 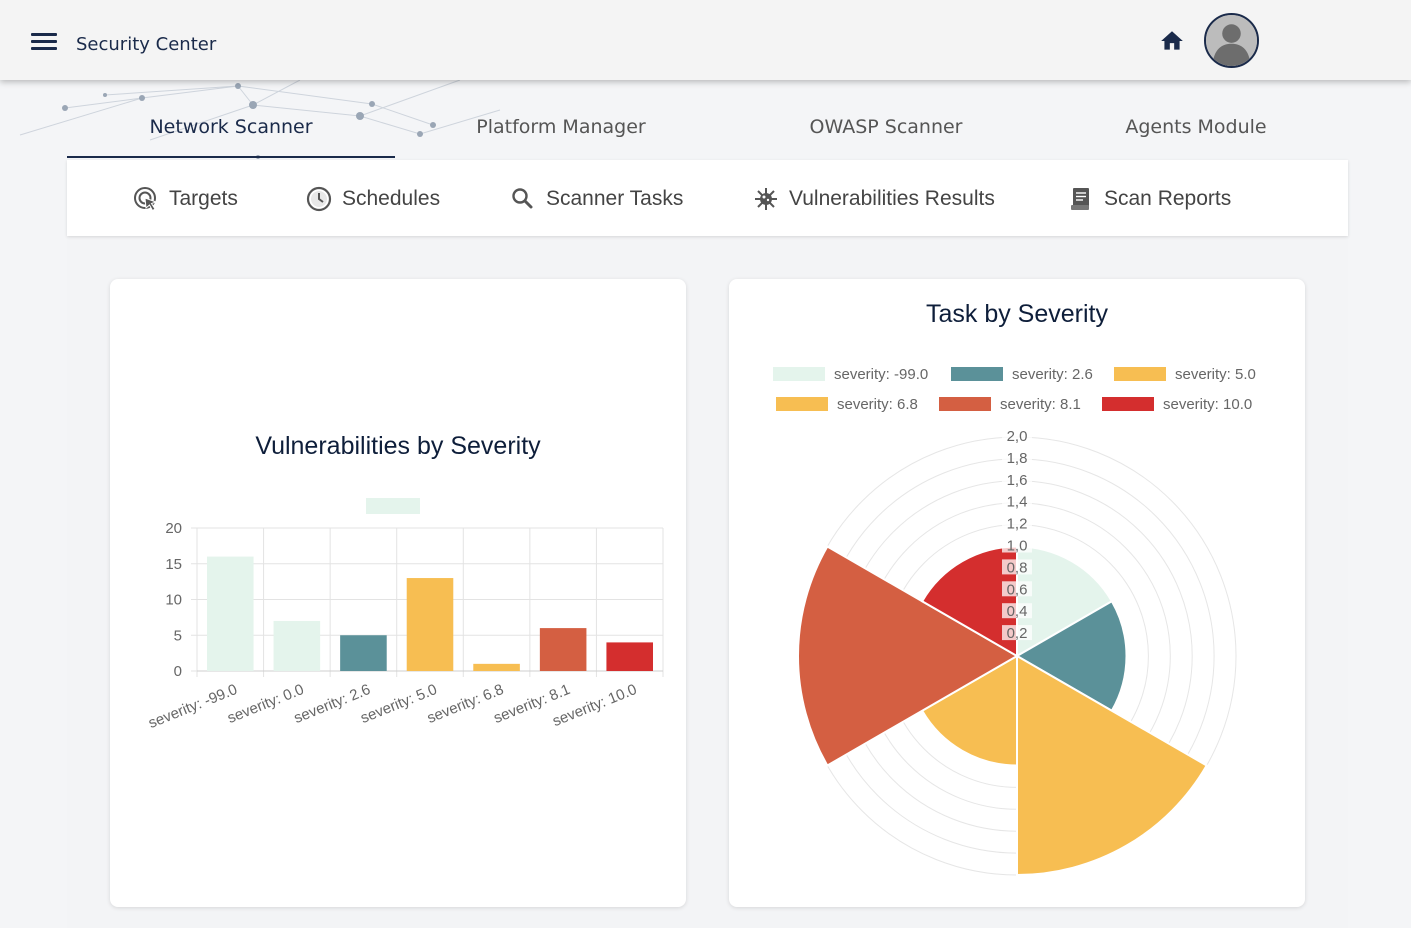 I want to click on r-tick-label: 0,8, so click(x=1017, y=567).